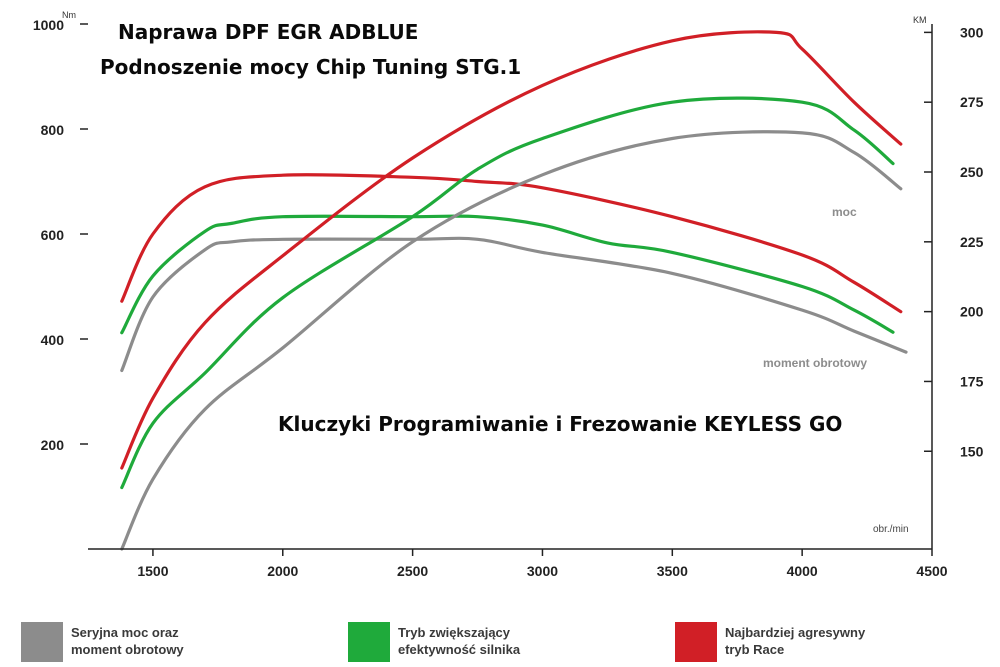 This screenshot has width=1000, height=667. Describe the element at coordinates (972, 312) in the screenshot. I see `right-tick-label: 200` at that location.